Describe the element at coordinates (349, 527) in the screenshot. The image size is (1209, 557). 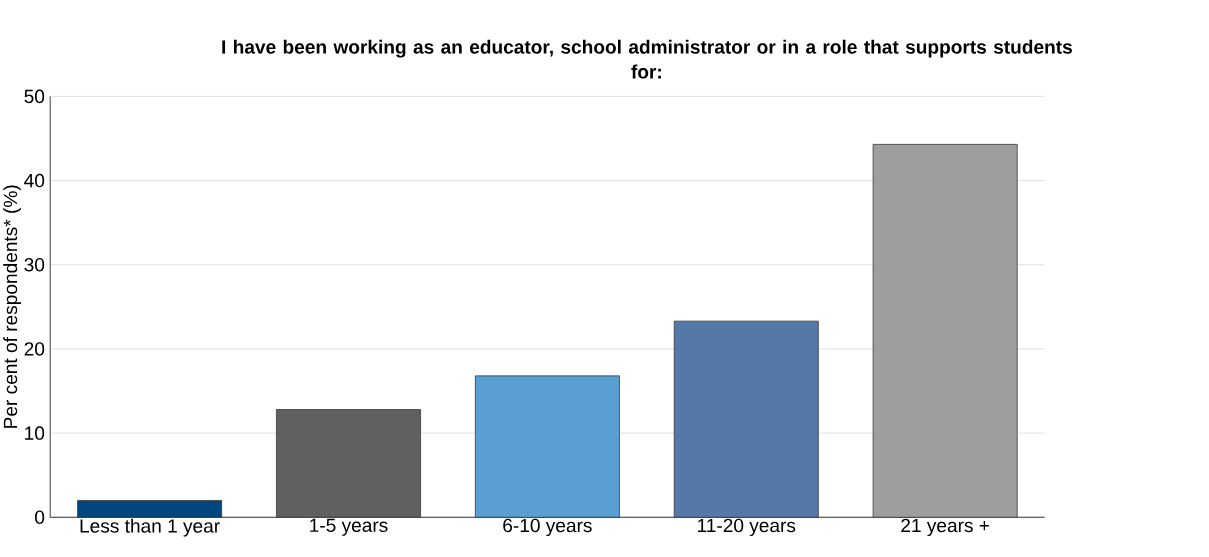
I see `x-tick-label: 1-5 years` at that location.